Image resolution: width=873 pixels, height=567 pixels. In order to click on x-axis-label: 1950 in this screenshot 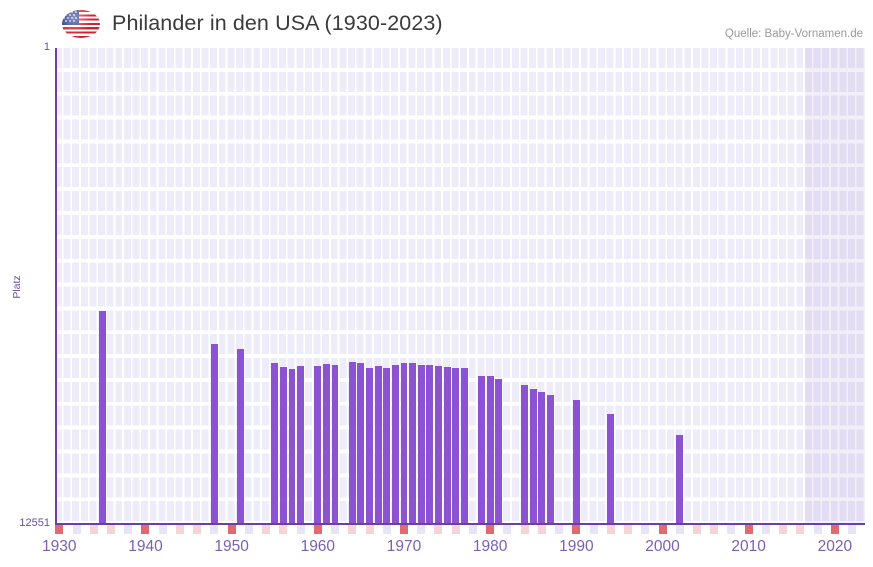, I will do `click(231, 546)`.